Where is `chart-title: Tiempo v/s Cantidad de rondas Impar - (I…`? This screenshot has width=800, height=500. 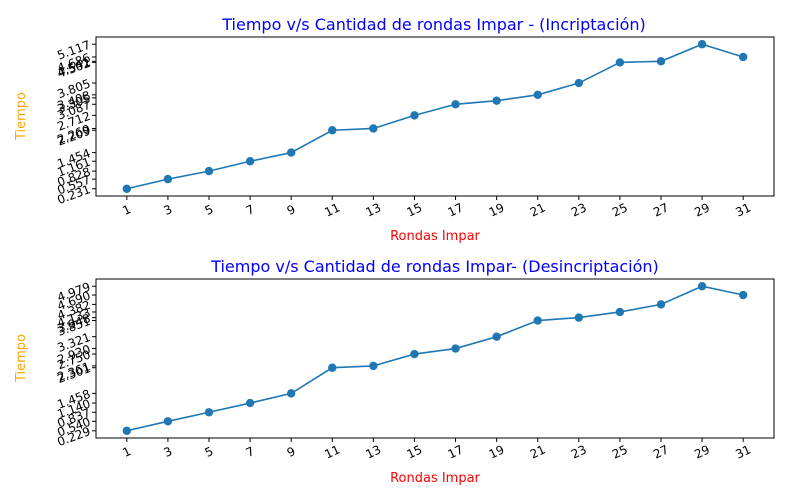 chart-title: Tiempo v/s Cantidad de rondas Impar - (I… is located at coordinates (433, 24).